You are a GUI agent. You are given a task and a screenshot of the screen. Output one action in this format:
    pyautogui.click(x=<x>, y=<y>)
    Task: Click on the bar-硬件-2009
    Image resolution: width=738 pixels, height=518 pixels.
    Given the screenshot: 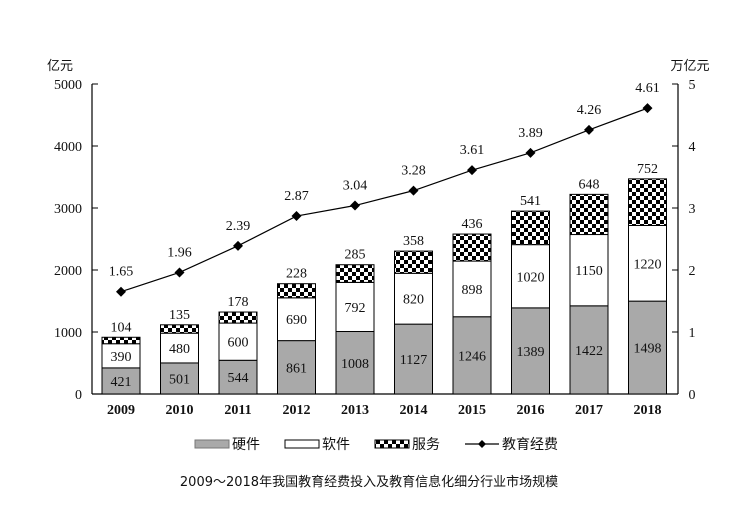 What is the action you would take?
    pyautogui.click(x=121, y=381)
    